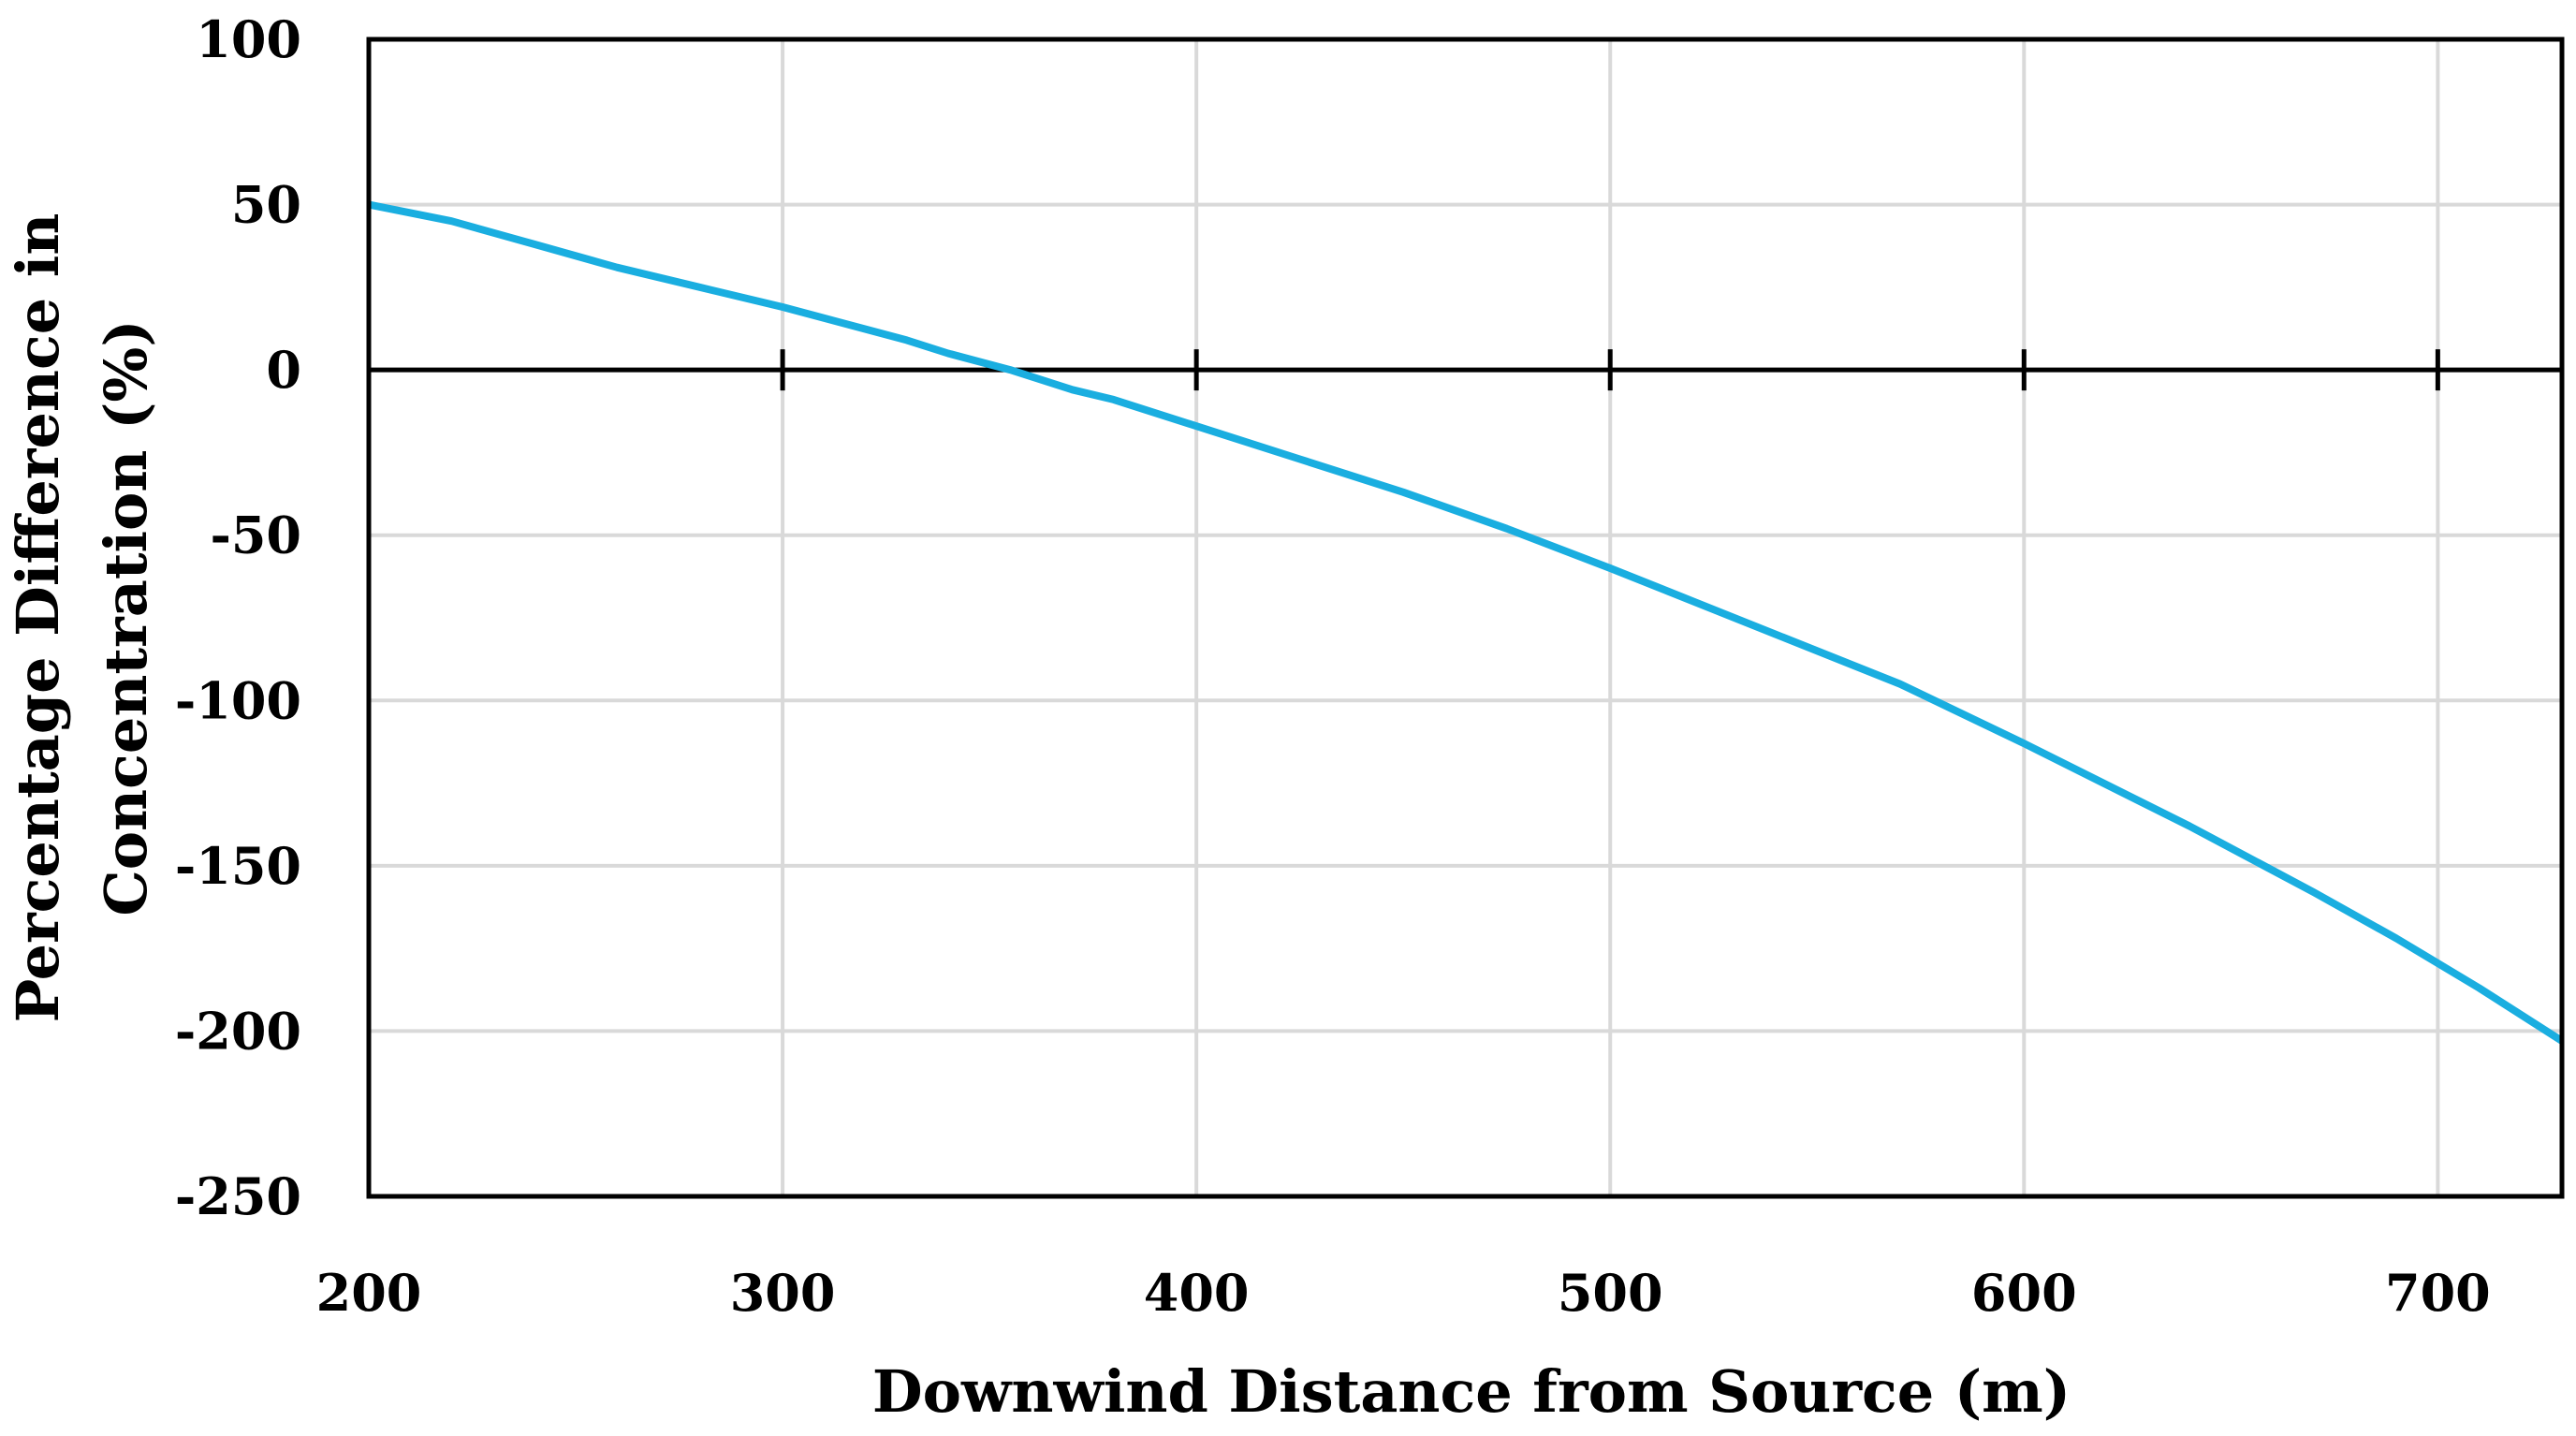 This screenshot has height=1436, width=2576. What do you see at coordinates (369, 1293) in the screenshot?
I see `x-tick-label: 200` at bounding box center [369, 1293].